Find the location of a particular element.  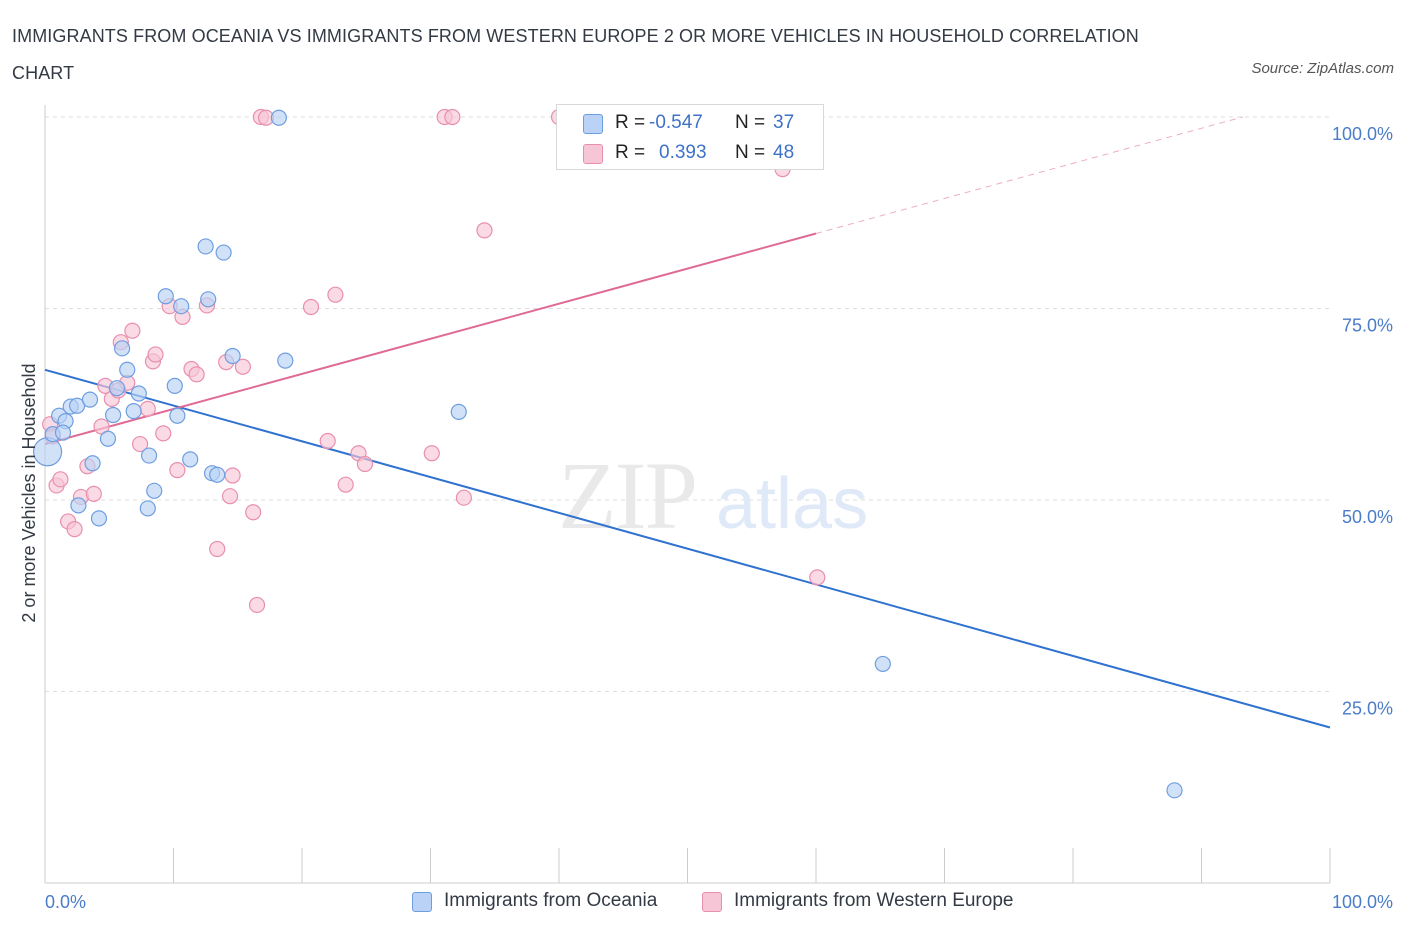

bottom-legend-label-western-europe: Immigrants from Western Europe is located at coordinates (874, 900).